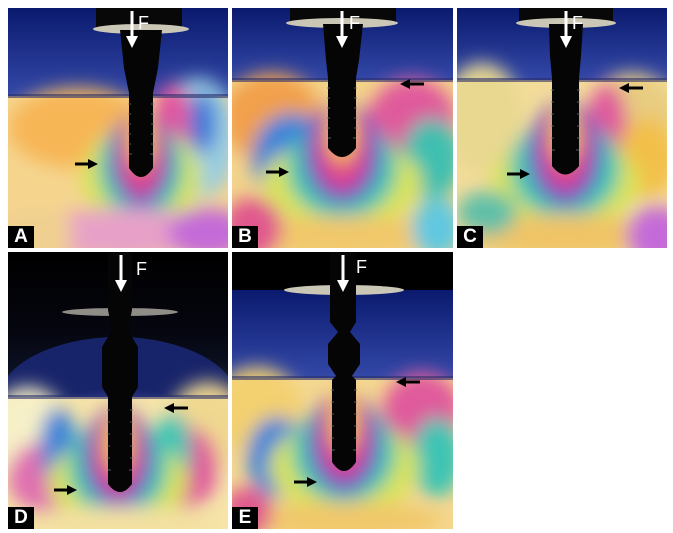 The width and height of the screenshot is (673, 533). Describe the element at coordinates (245, 518) in the screenshot. I see `panel-label-e: E` at that location.